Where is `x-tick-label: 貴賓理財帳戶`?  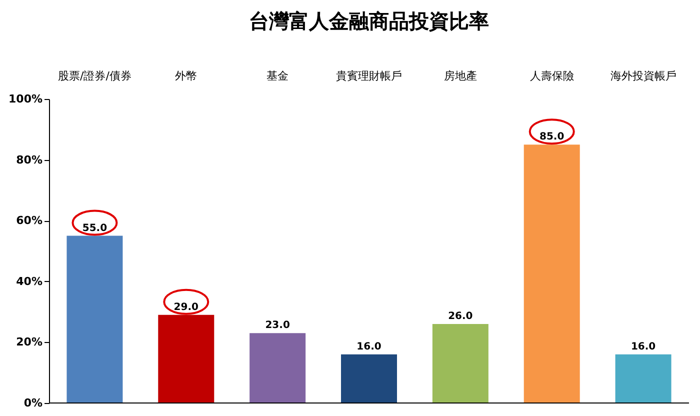
x-tick-label: 貴賓理財帳戶 is located at coordinates (369, 76).